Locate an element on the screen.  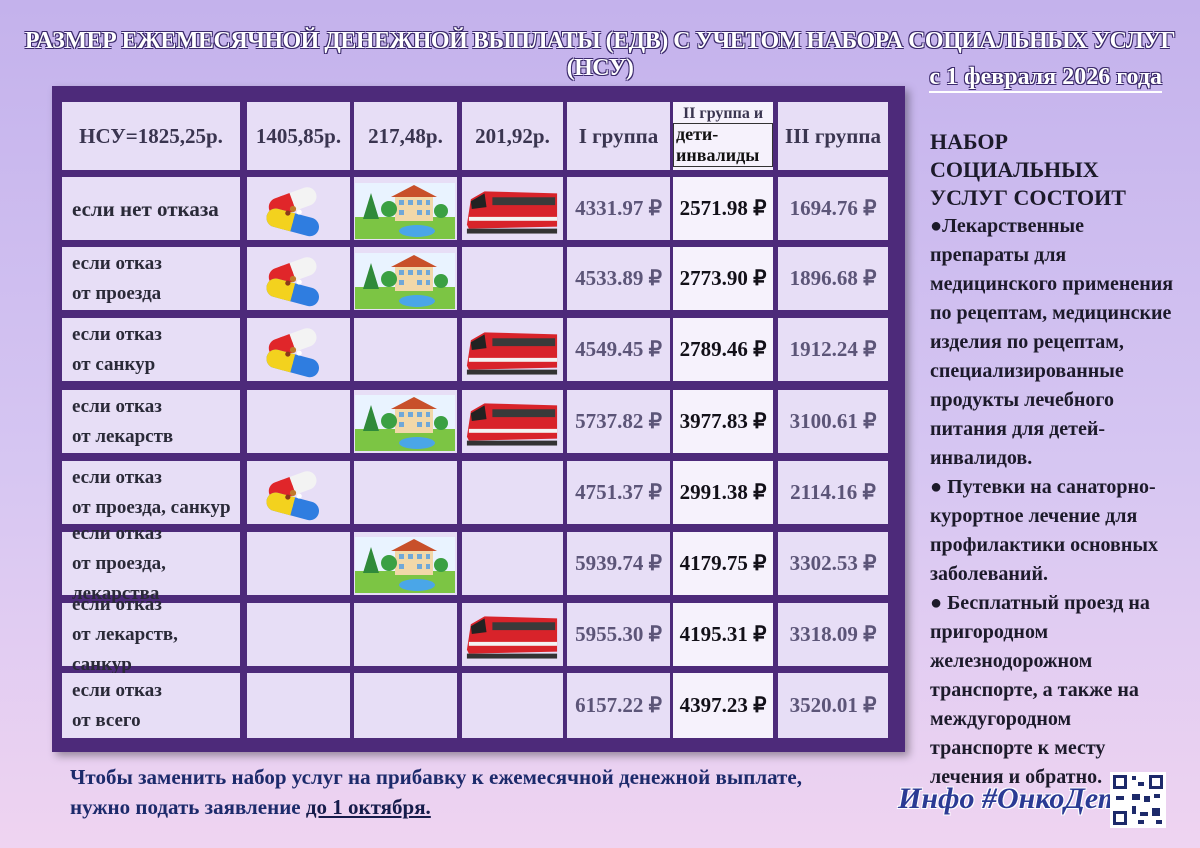
amount: 1912.24 ₽ is located at coordinates (833, 349).